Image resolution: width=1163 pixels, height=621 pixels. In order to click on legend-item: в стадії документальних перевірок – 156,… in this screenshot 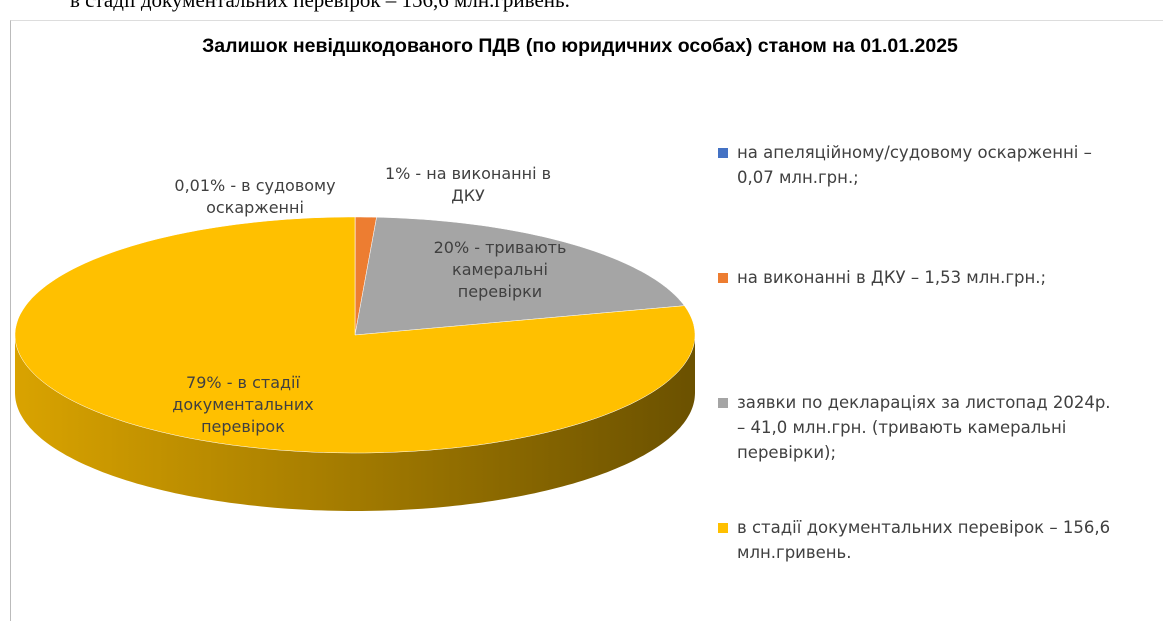, I will do `click(918, 540)`.